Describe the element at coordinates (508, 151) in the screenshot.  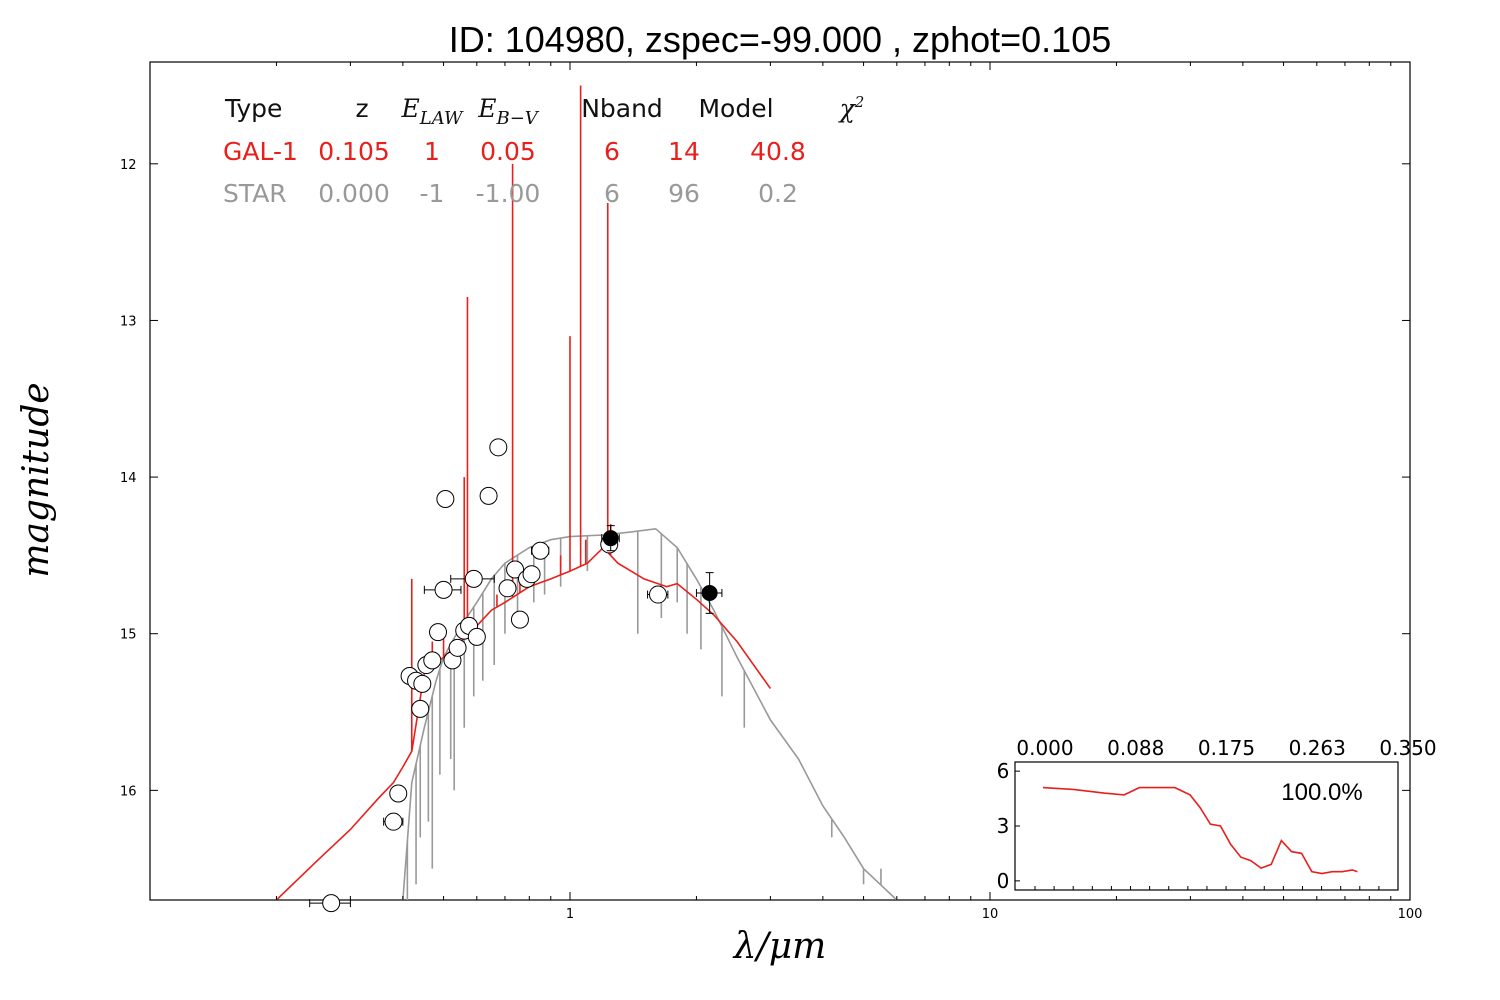
I see `table-cell-e-b-v: 0.05` at that location.